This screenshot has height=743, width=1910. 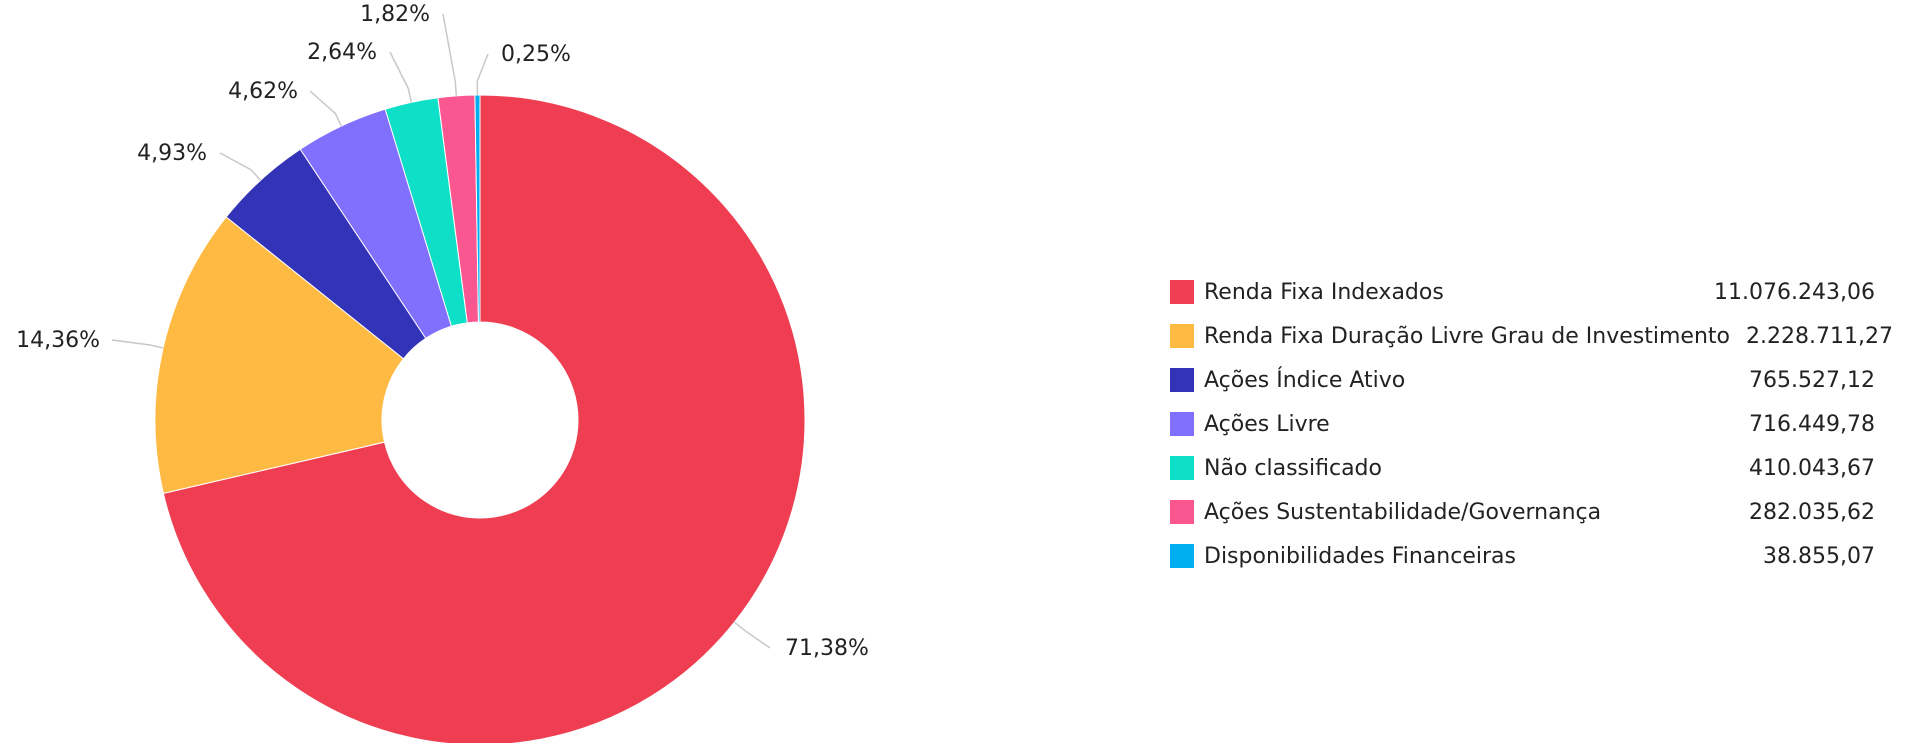 What do you see at coordinates (172, 153) in the screenshot?
I see `percent-label: 4,93%` at bounding box center [172, 153].